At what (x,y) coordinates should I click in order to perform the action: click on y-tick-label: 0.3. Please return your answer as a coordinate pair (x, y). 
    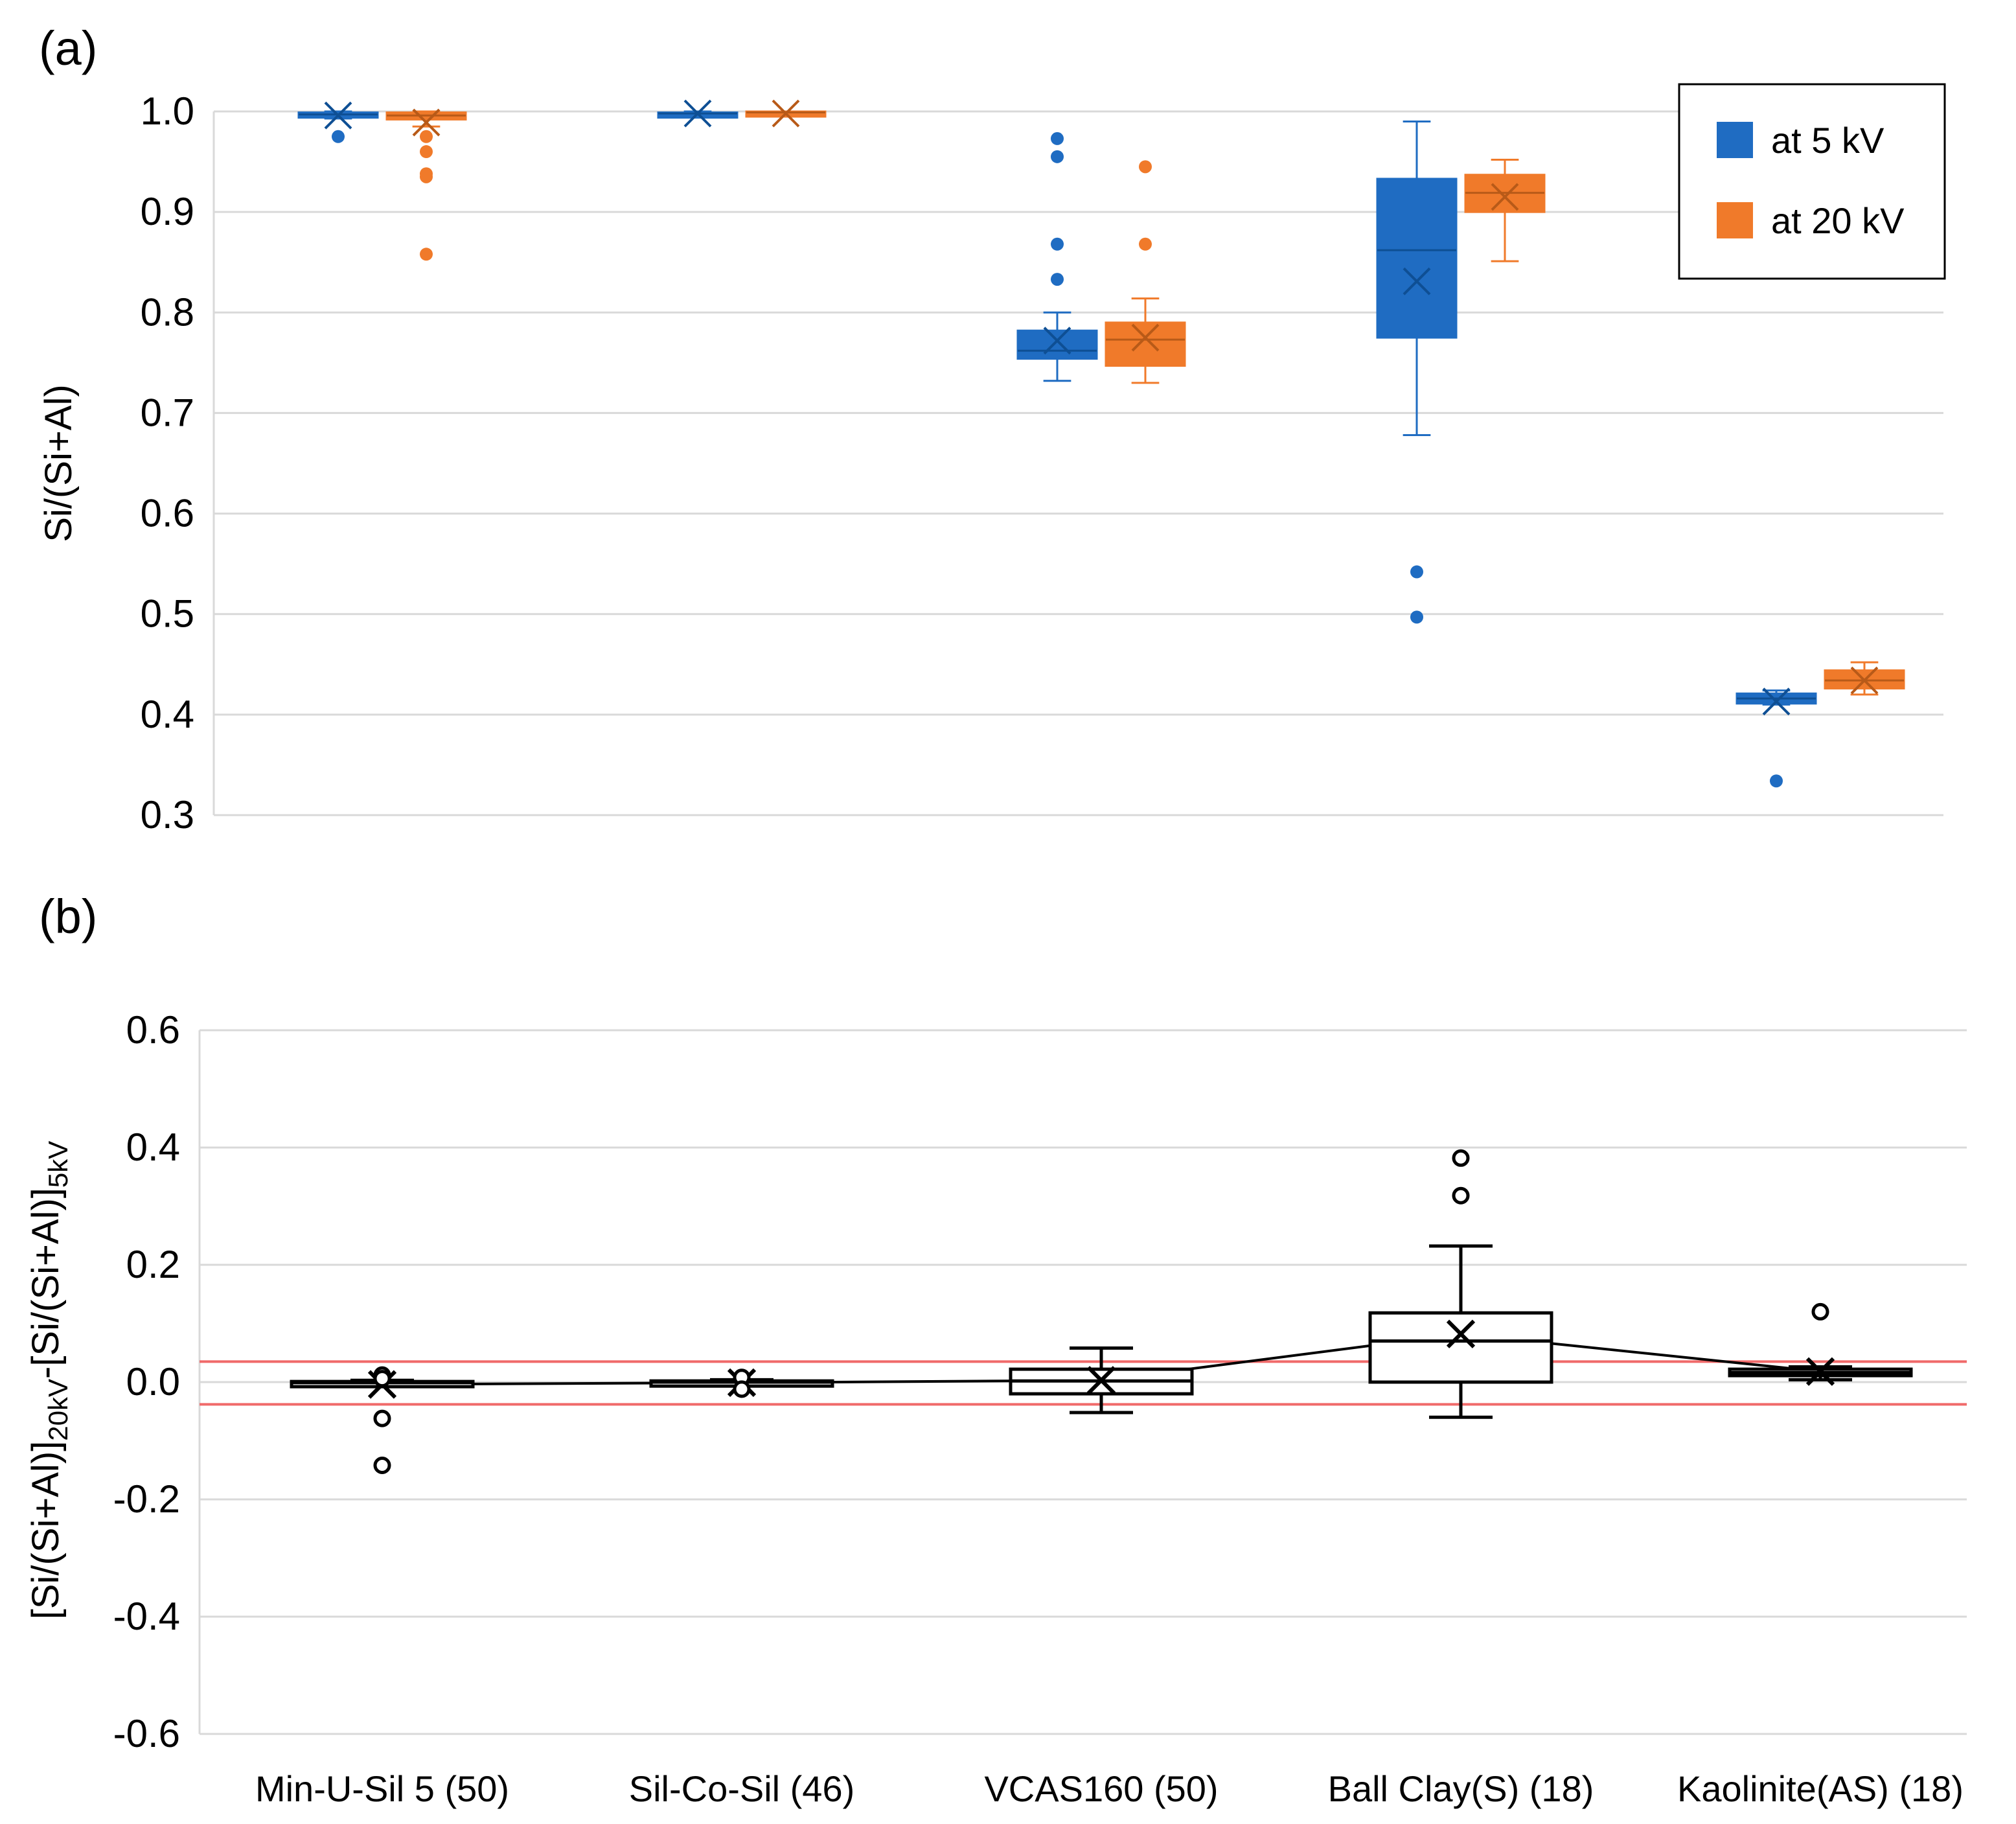
    Looking at the image, I should click on (167, 815).